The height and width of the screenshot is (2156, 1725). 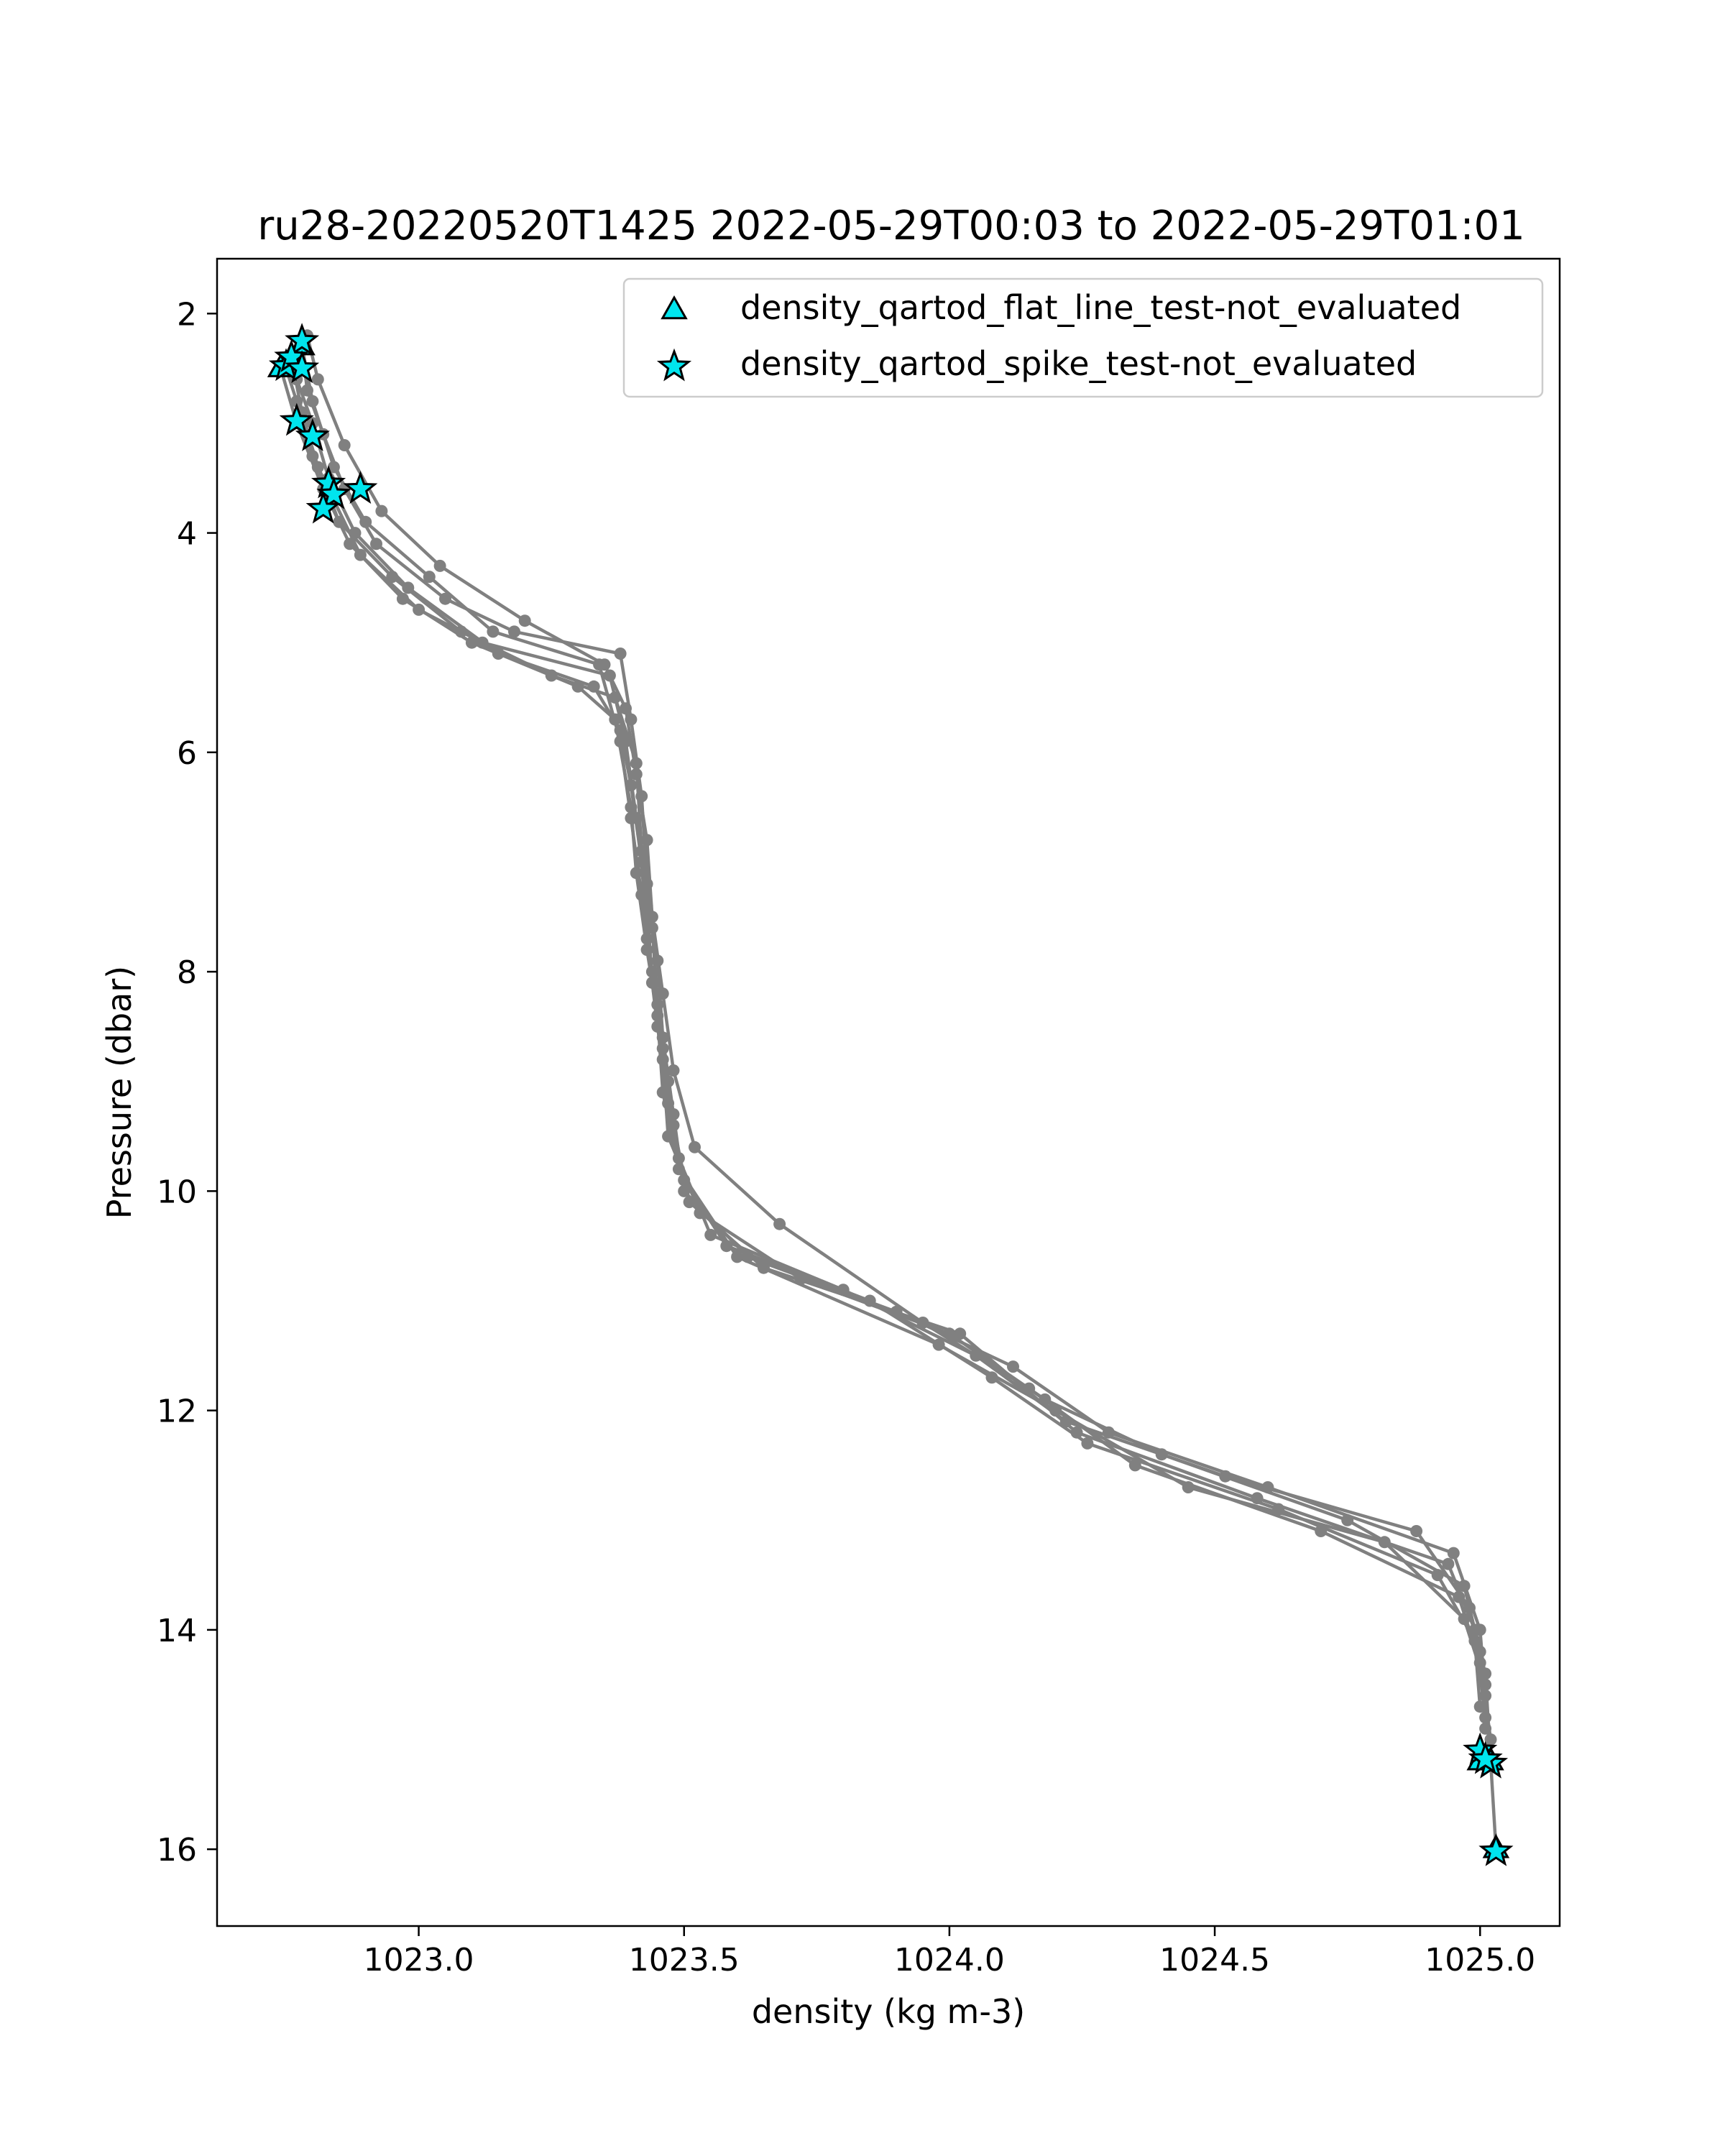 What do you see at coordinates (187, 535) in the screenshot?
I see `y-tick-label: 4` at bounding box center [187, 535].